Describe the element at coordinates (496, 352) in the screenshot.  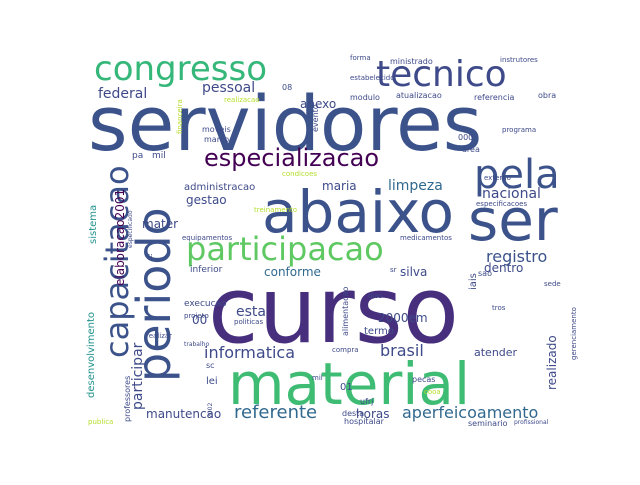
I see `cloud-word: atender` at that location.